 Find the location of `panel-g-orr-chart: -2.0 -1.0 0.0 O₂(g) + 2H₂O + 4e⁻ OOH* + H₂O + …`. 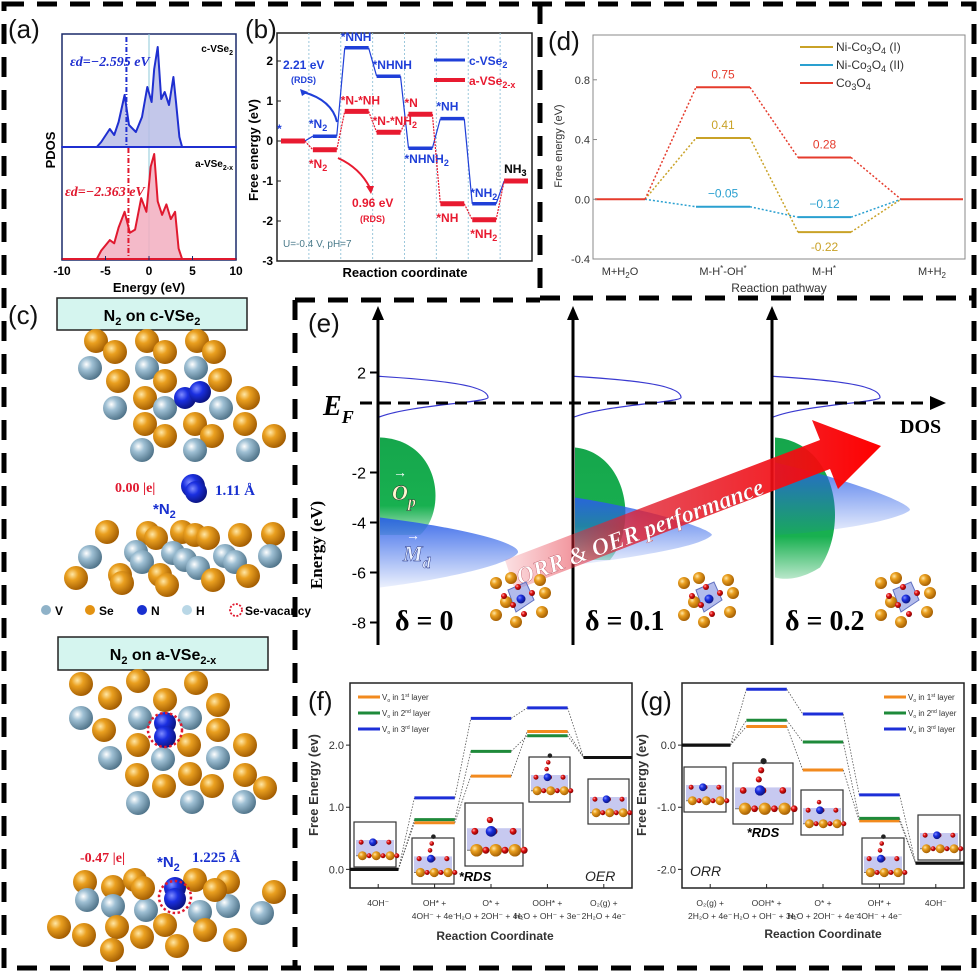

panel-g-orr-chart: -2.0 -1.0 0.0 O₂(g) + 2H₂O + 4e⁻ OOH* + H₂O + … is located at coordinates (799, 811).